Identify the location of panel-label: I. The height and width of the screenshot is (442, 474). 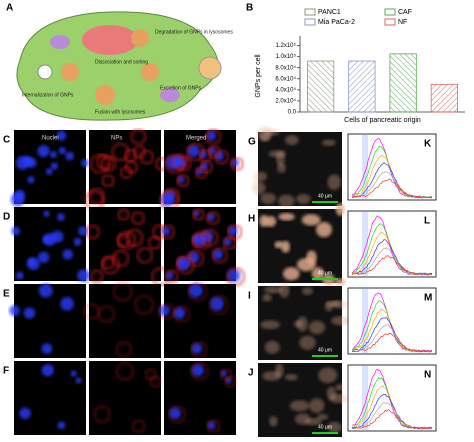
(249, 296).